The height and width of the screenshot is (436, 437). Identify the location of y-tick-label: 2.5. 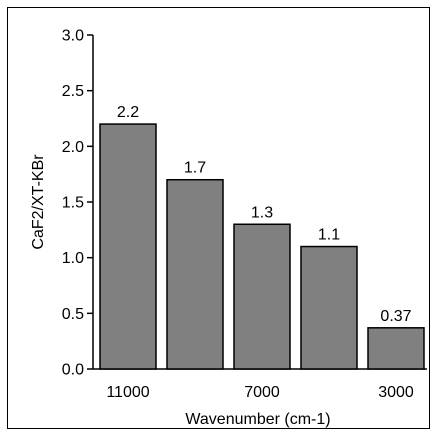
(73, 91).